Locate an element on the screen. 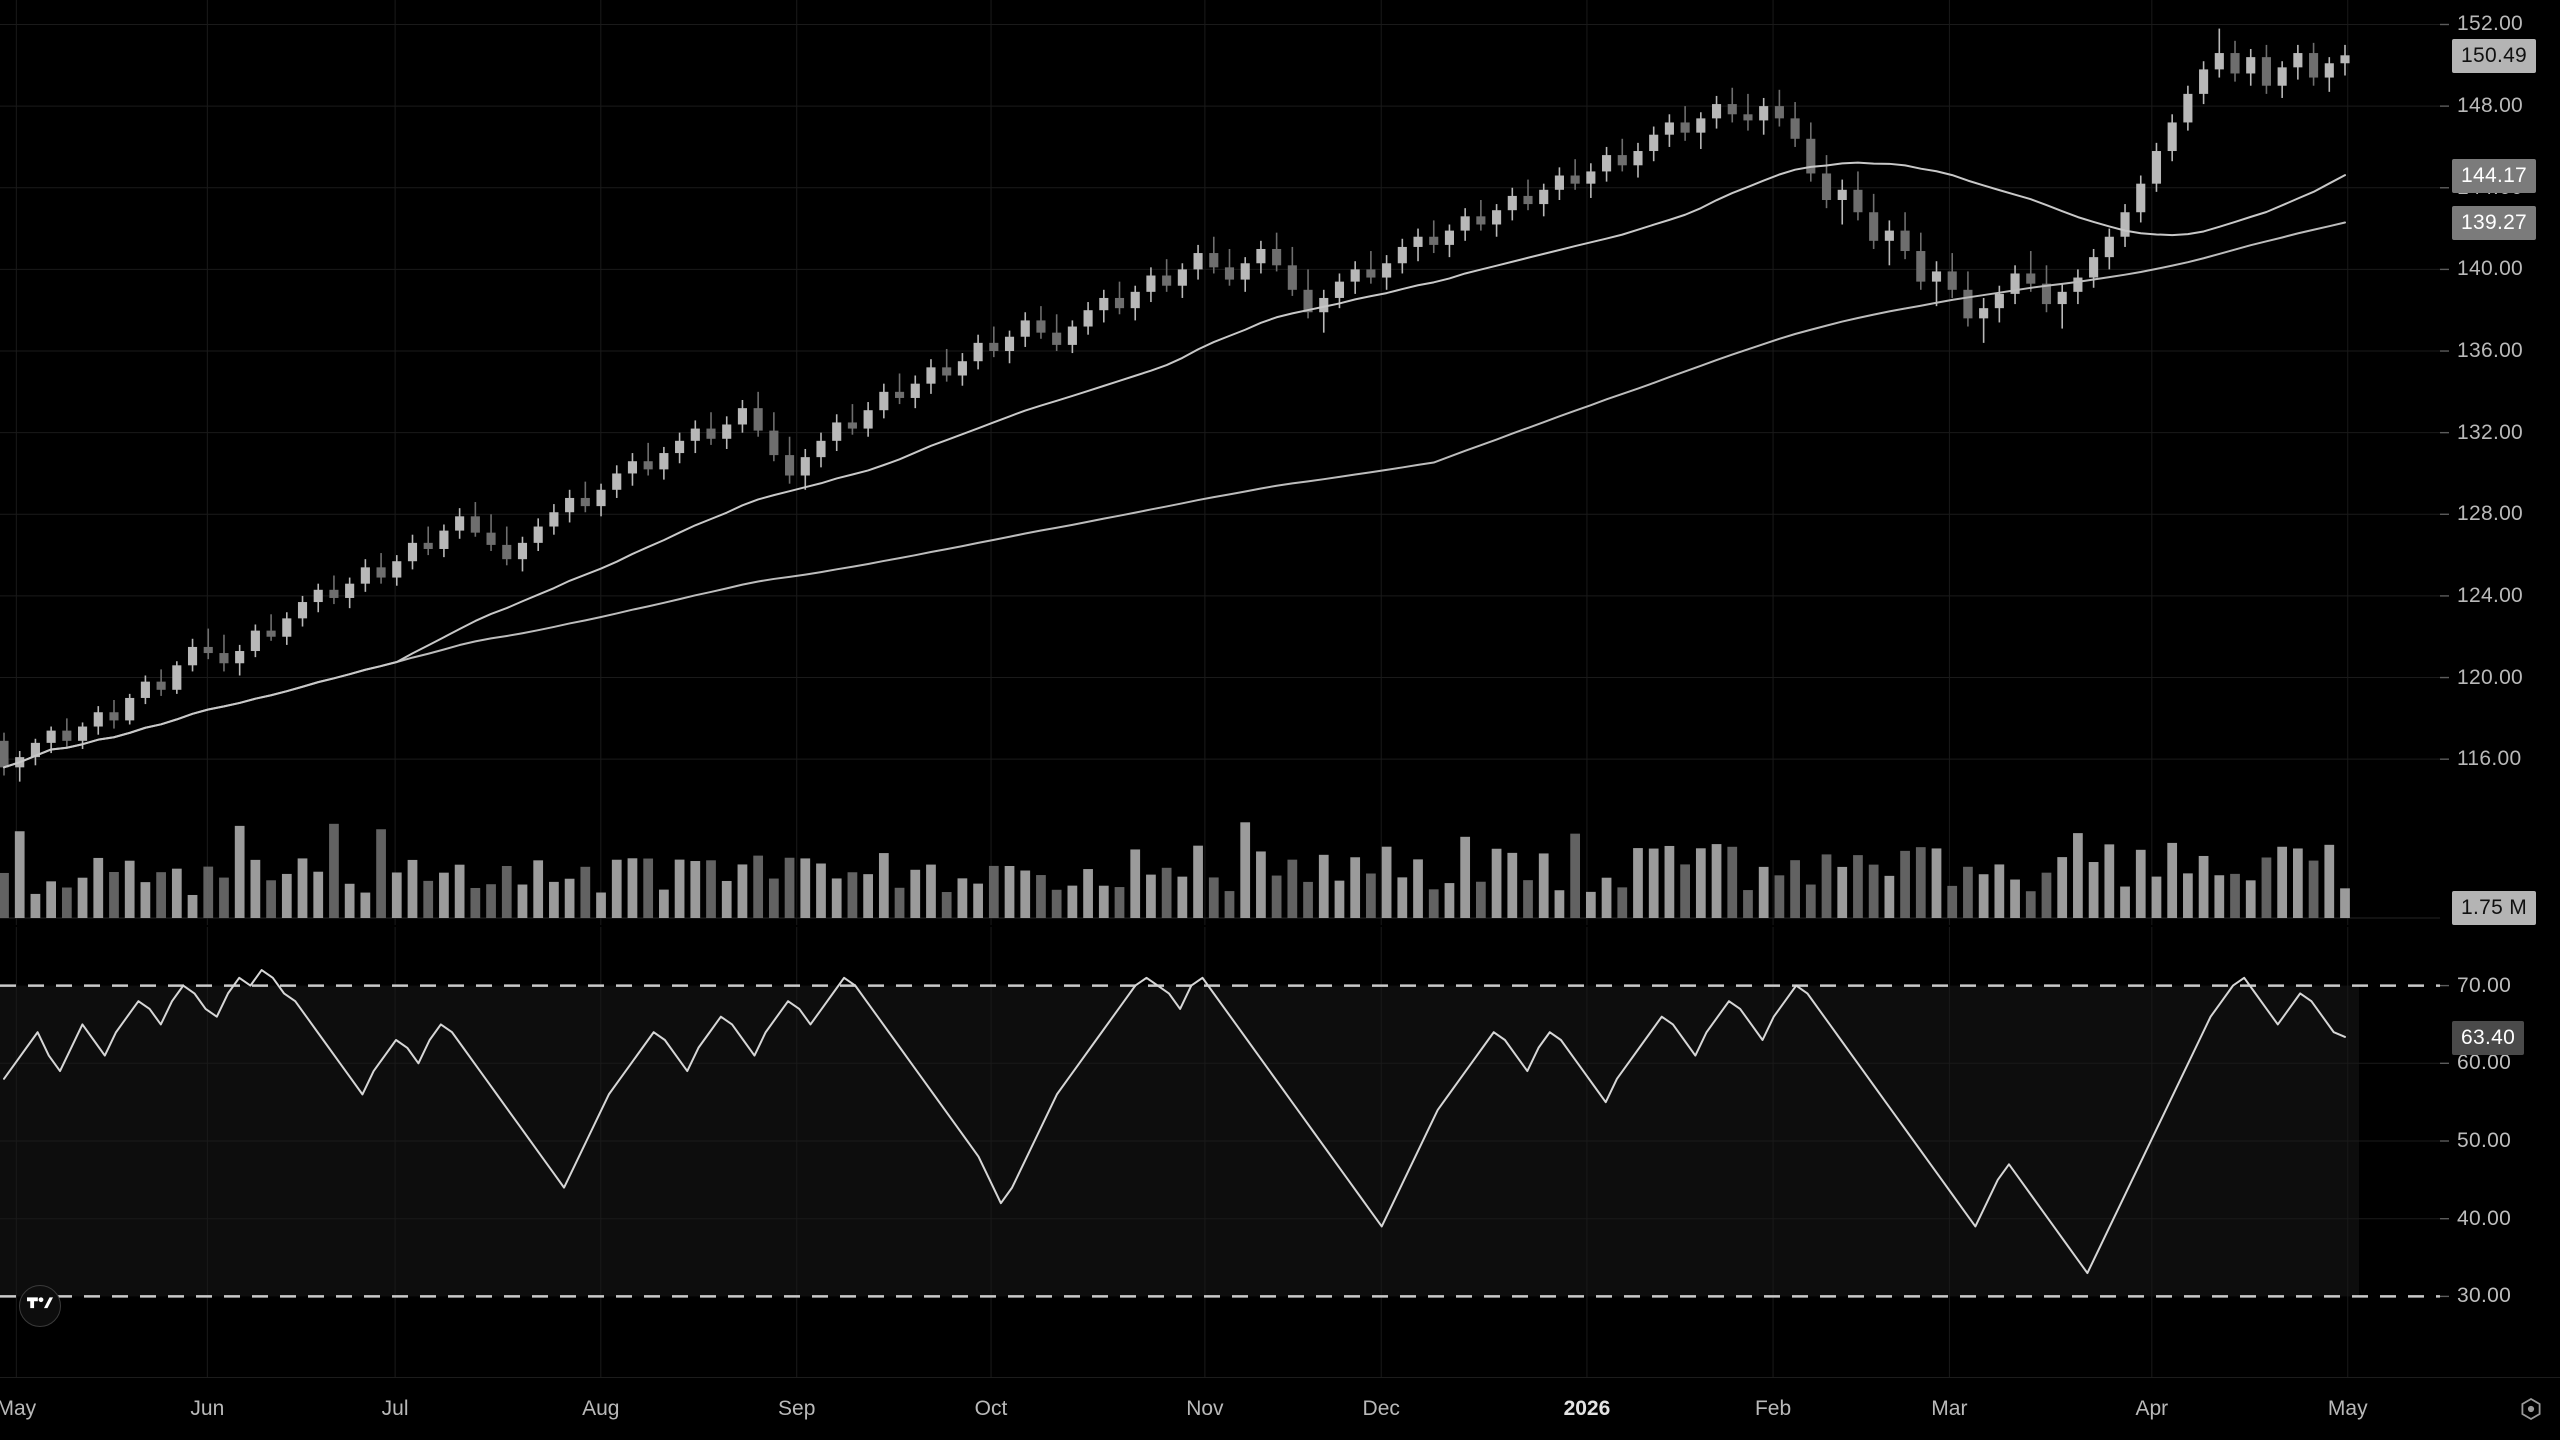  rsi-tick-label: 30.00 is located at coordinates (2484, 1296).